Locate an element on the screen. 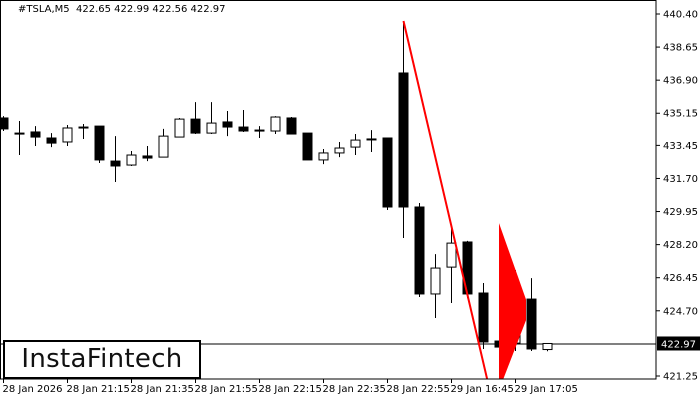 The height and width of the screenshot is (400, 700). y-tick-label: 435.15 is located at coordinates (680, 114).